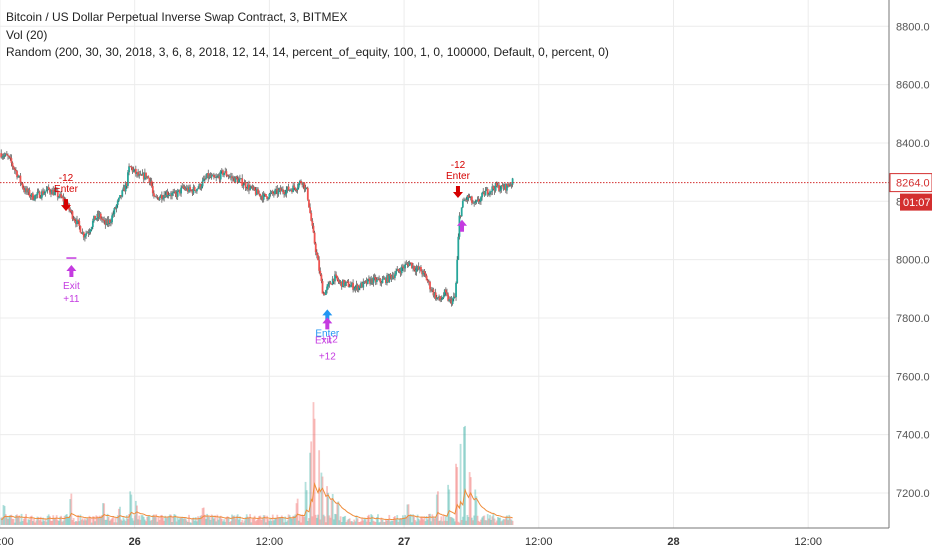 Image resolution: width=932 pixels, height=550 pixels. I want to click on y-tick-label: 8000.0, so click(913, 261).